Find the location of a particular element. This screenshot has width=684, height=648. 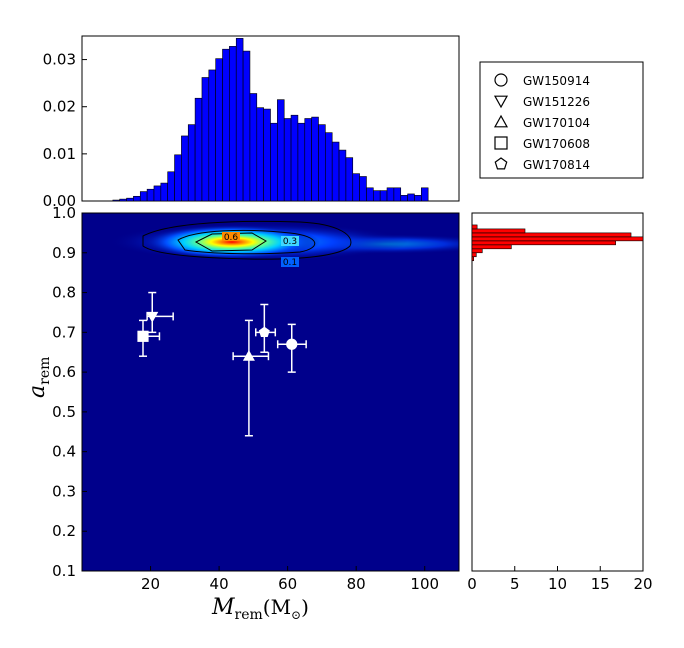

legend-entry-GW170608: GW170608 is located at coordinates (542, 143).